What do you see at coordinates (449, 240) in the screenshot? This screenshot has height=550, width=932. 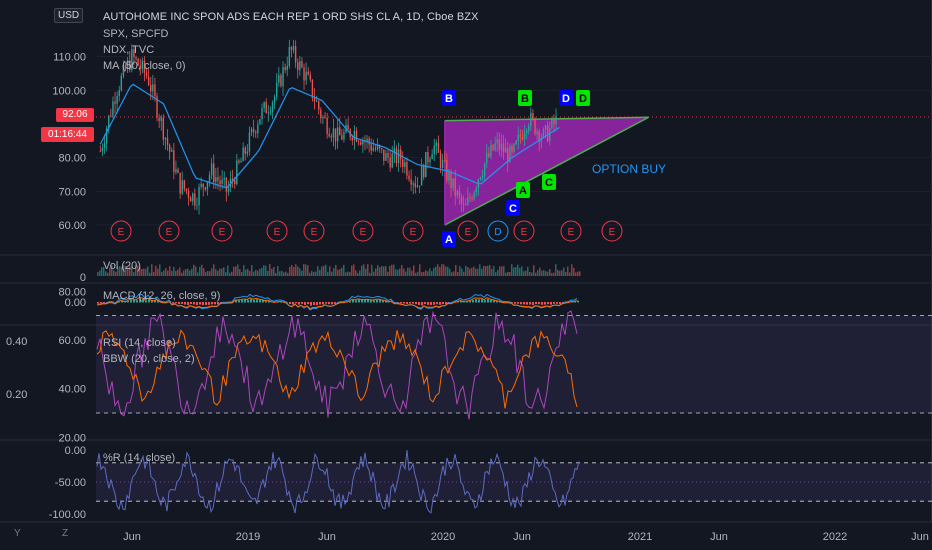 I see `pattern-label-text: A` at bounding box center [449, 240].